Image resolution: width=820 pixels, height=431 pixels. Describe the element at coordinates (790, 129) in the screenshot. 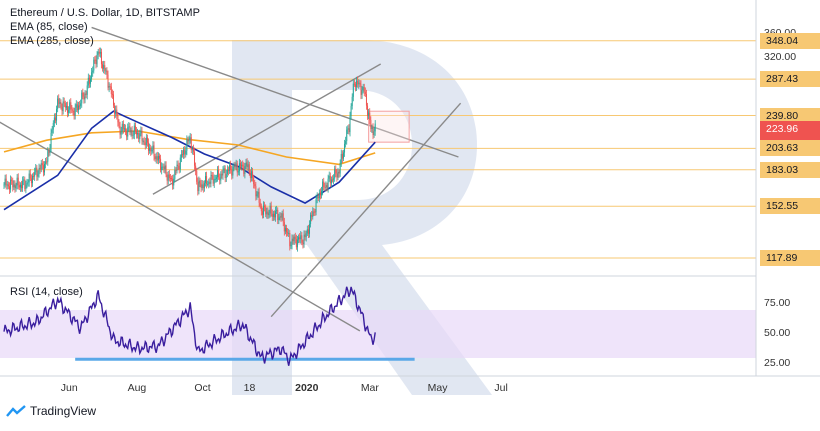

I see `price-tag-current: 223.96` at that location.